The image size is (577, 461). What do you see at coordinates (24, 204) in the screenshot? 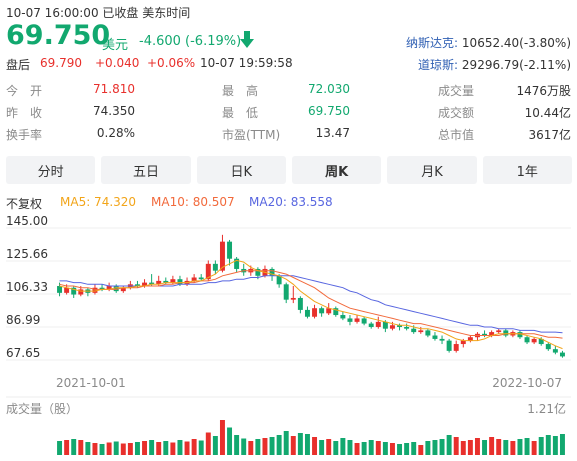
I see `adjust-mode: 不复权` at bounding box center [24, 204].